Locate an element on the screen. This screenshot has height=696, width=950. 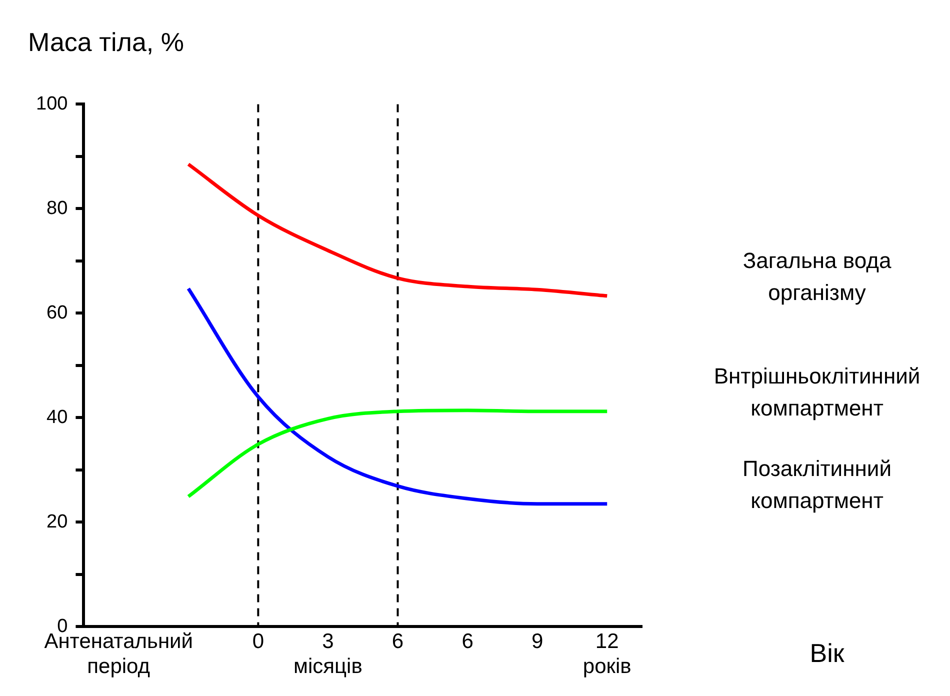
x-tick-label: 3 місяців is located at coordinates (328, 654).